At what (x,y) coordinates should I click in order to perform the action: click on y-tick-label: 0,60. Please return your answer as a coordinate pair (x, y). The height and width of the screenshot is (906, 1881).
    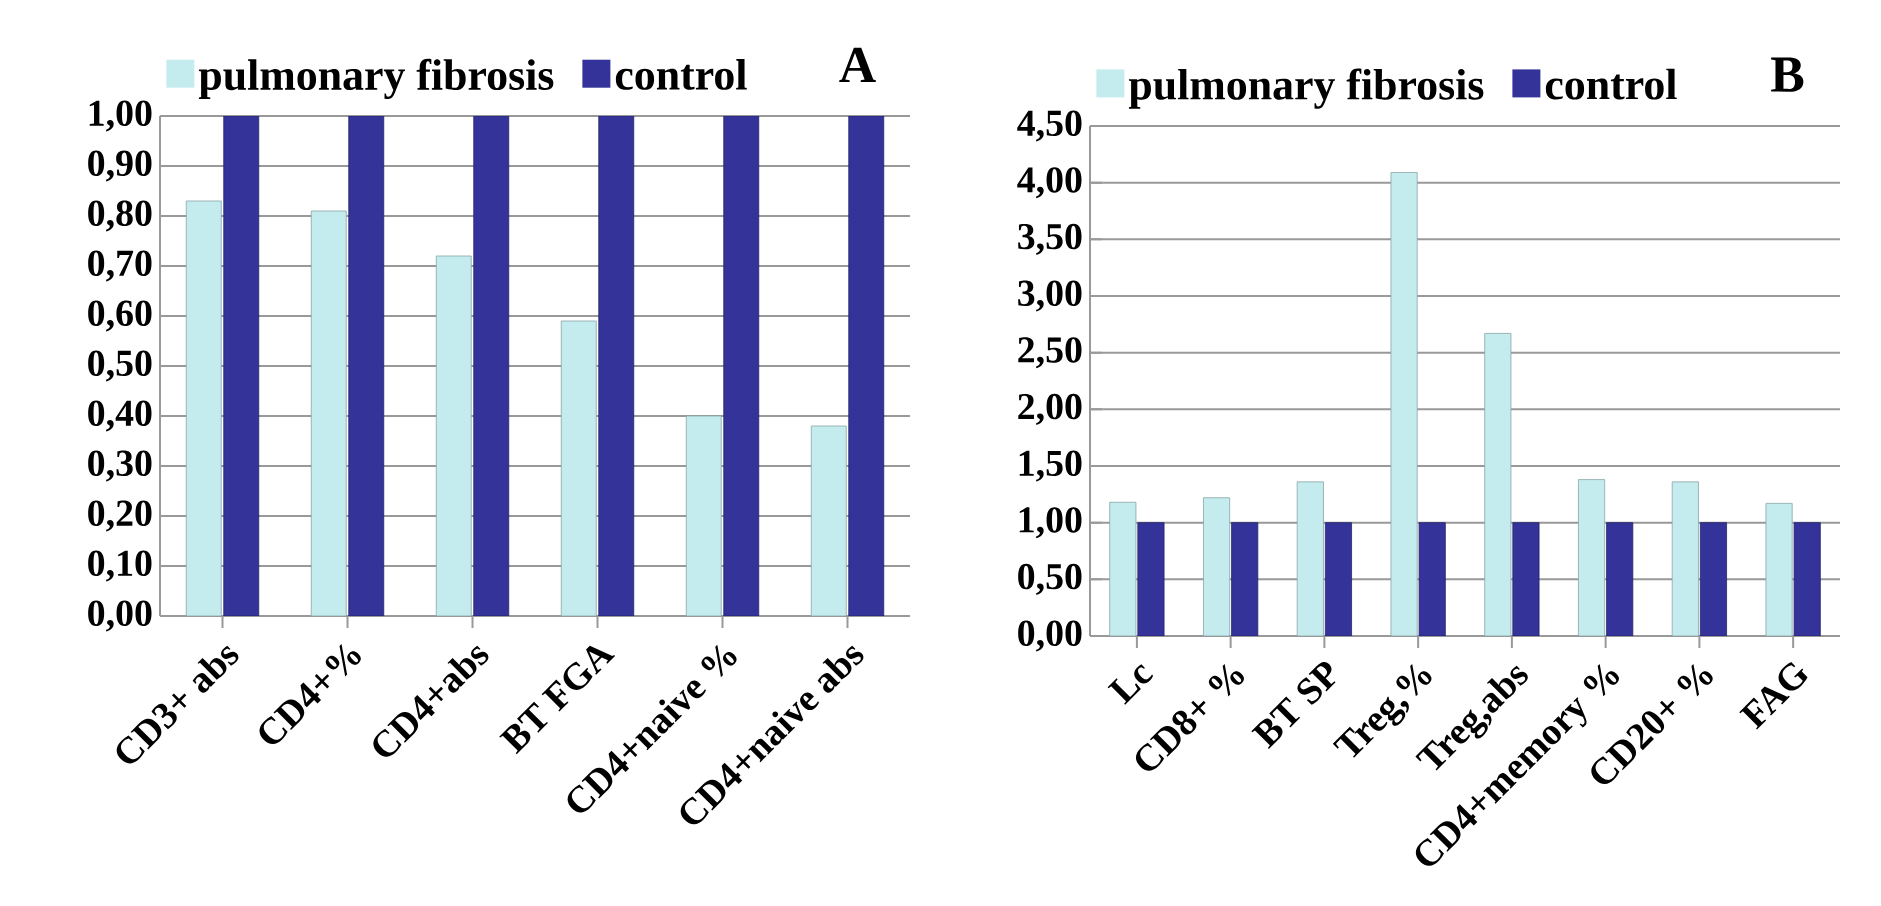
    Looking at the image, I should click on (120, 316).